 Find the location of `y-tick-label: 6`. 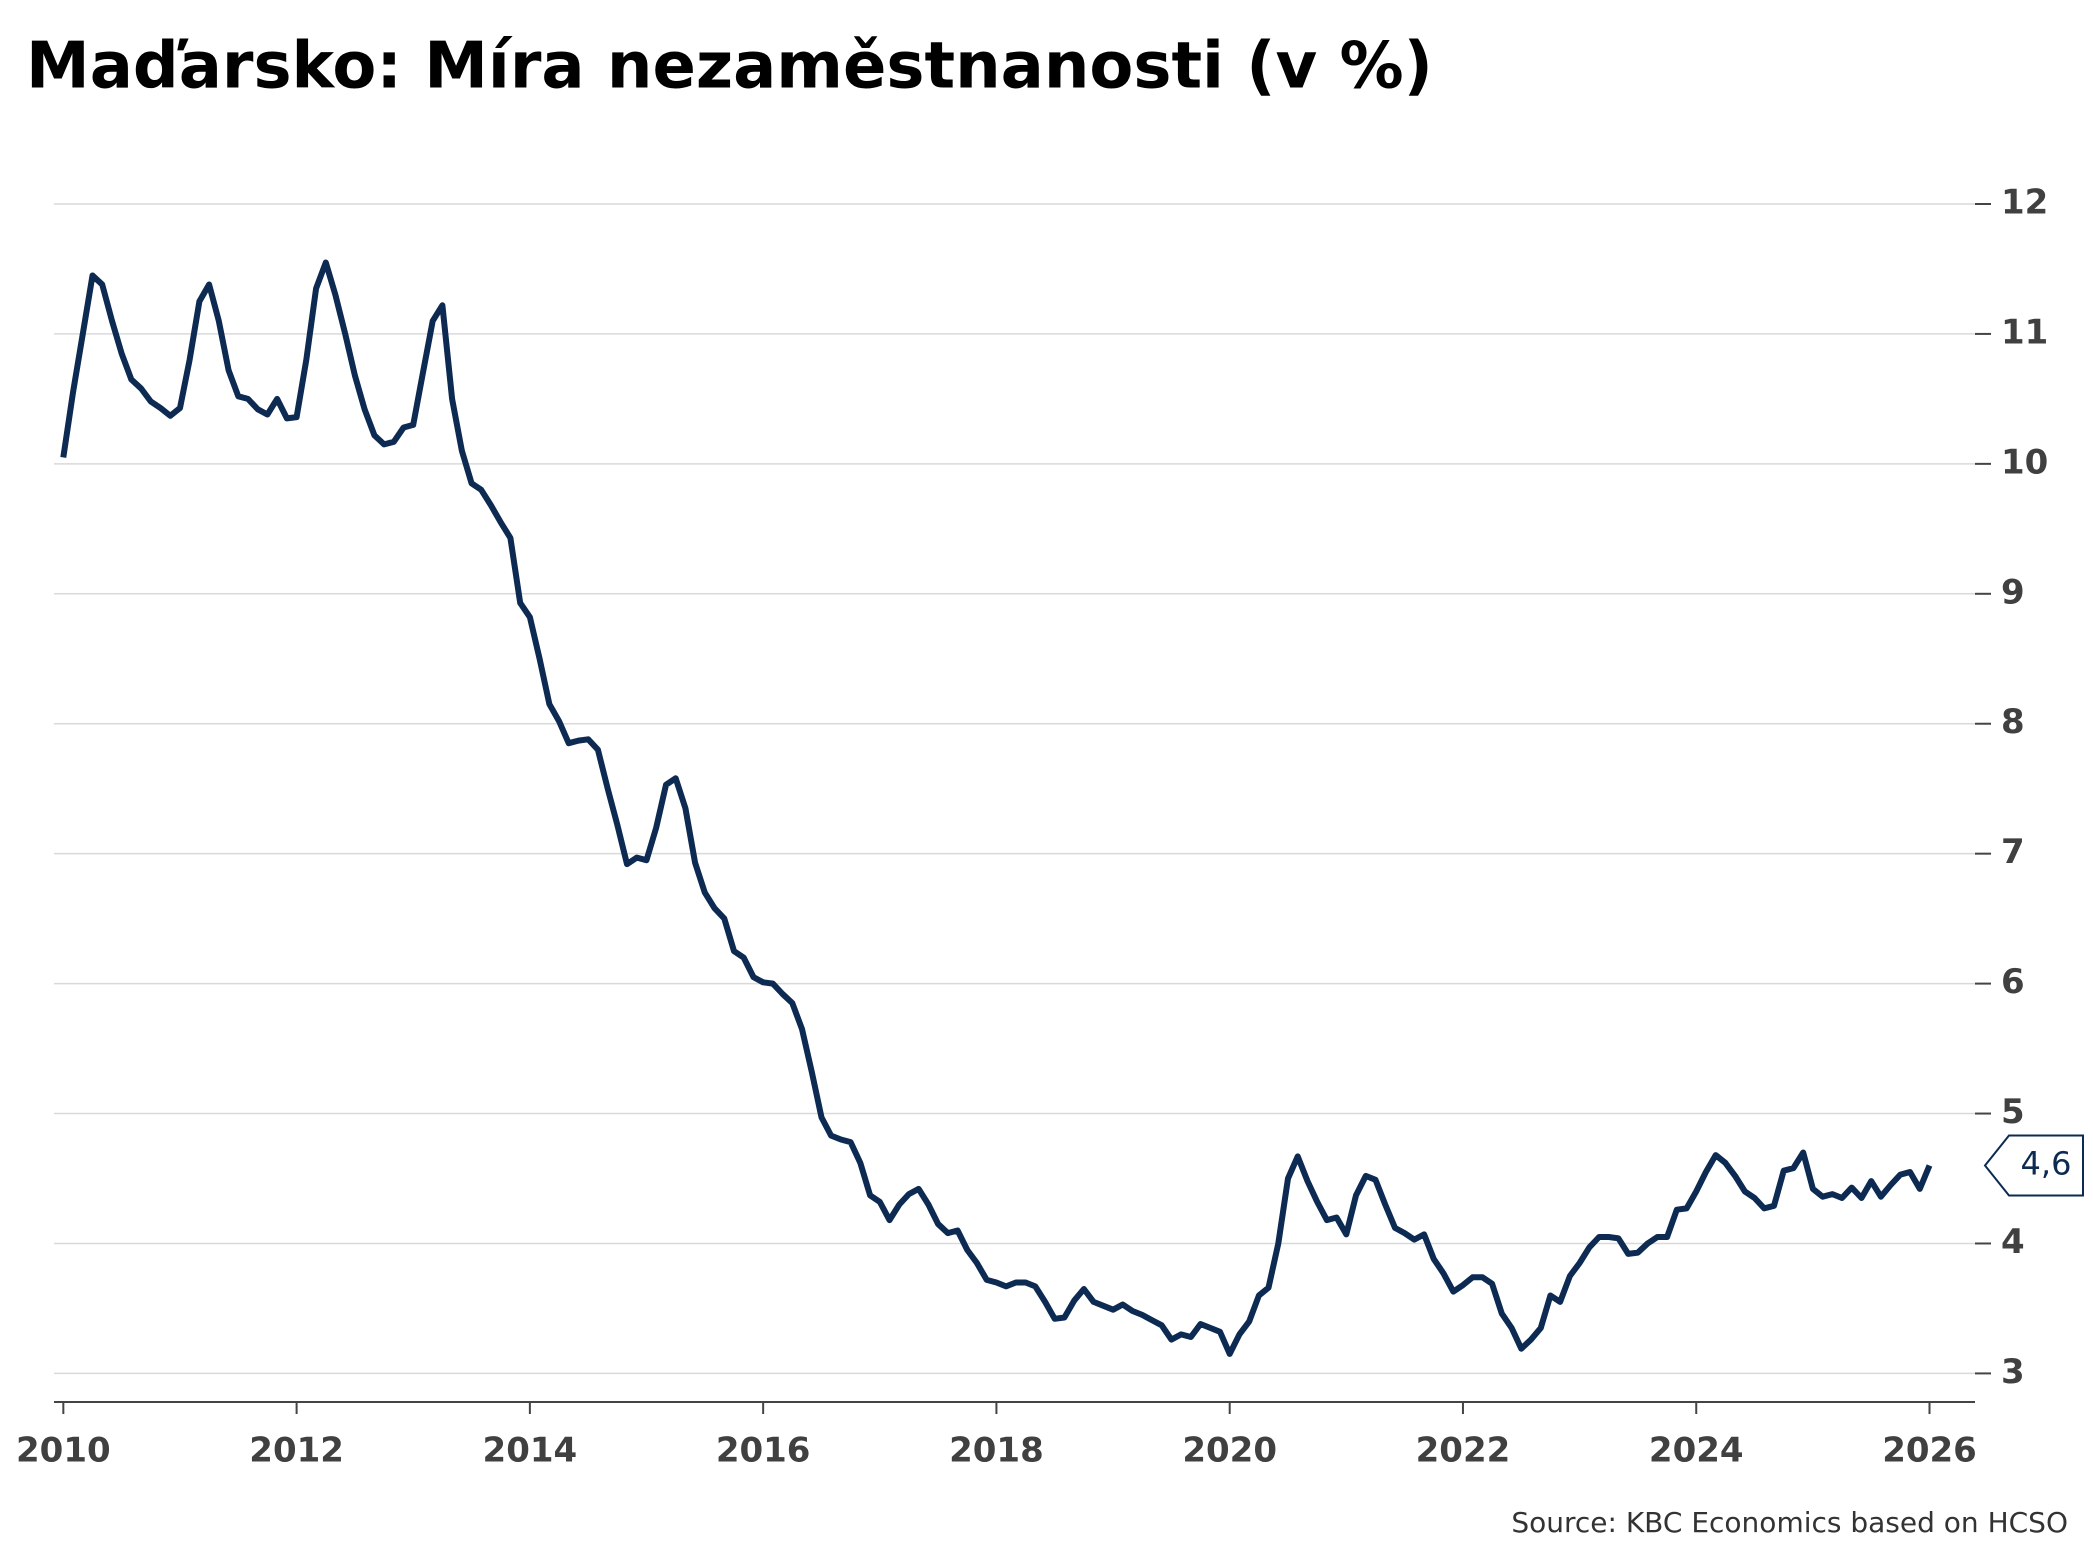

y-tick-label: 6 is located at coordinates (2013, 982).